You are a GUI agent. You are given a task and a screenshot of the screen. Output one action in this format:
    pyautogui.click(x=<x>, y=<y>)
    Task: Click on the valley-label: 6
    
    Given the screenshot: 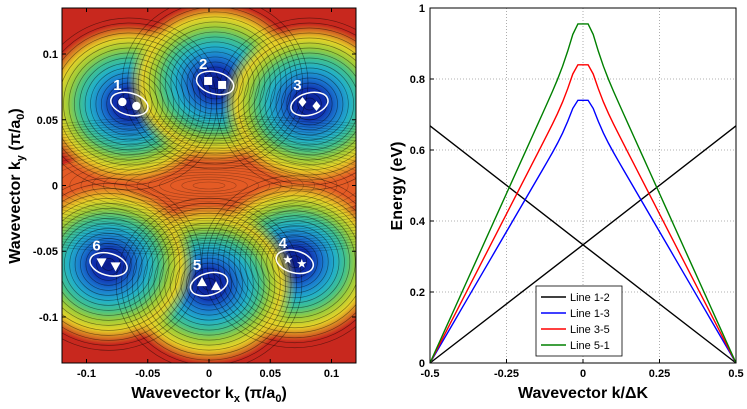 What is the action you would take?
    pyautogui.click(x=96, y=245)
    